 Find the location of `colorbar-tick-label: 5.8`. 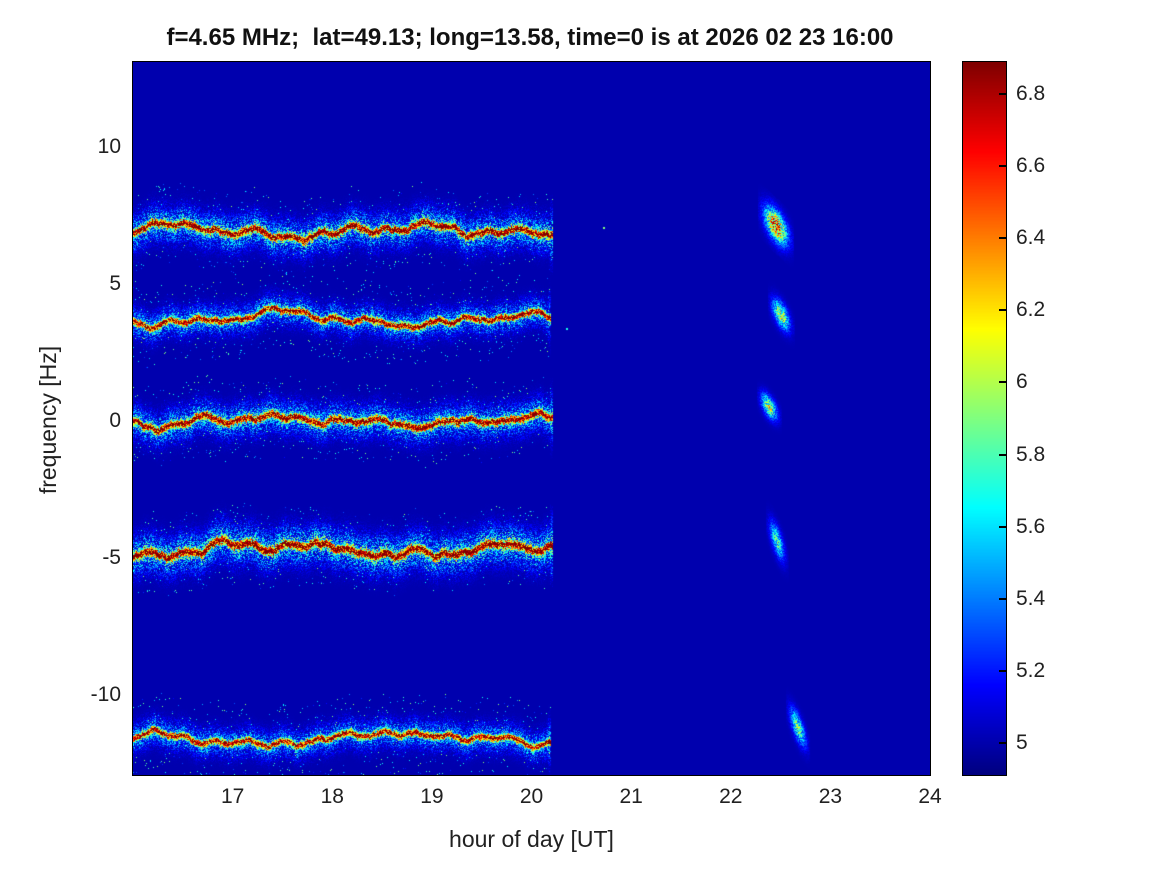

colorbar-tick-label: 5.8 is located at coordinates (1031, 454).